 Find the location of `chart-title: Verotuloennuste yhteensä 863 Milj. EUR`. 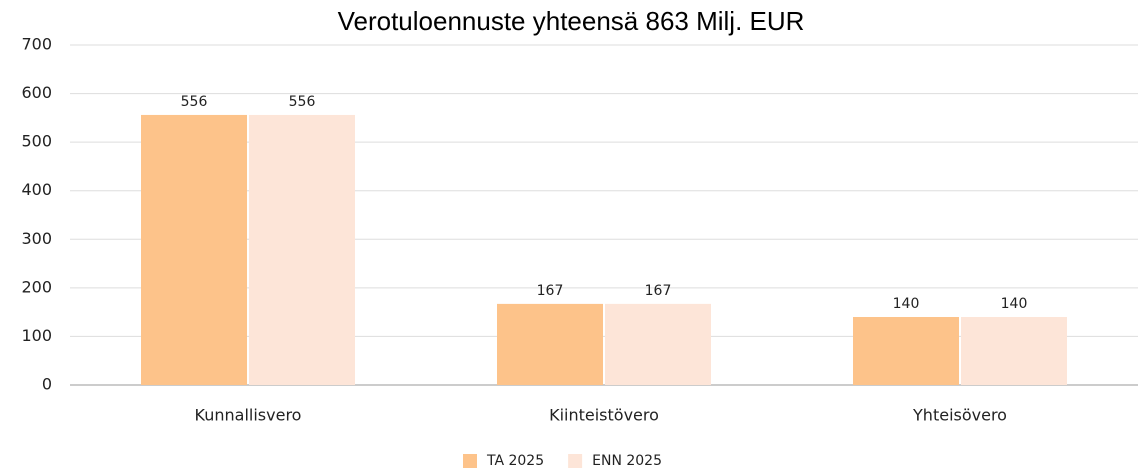

chart-title: Verotuloennuste yhteensä 863 Milj. EUR is located at coordinates (571, 21).